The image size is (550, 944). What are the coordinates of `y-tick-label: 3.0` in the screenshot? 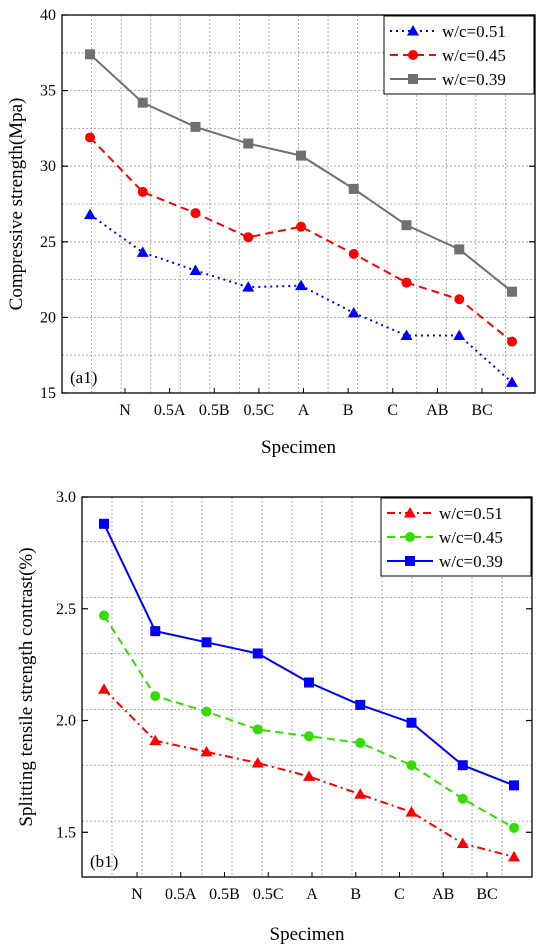 It's located at (66, 497).